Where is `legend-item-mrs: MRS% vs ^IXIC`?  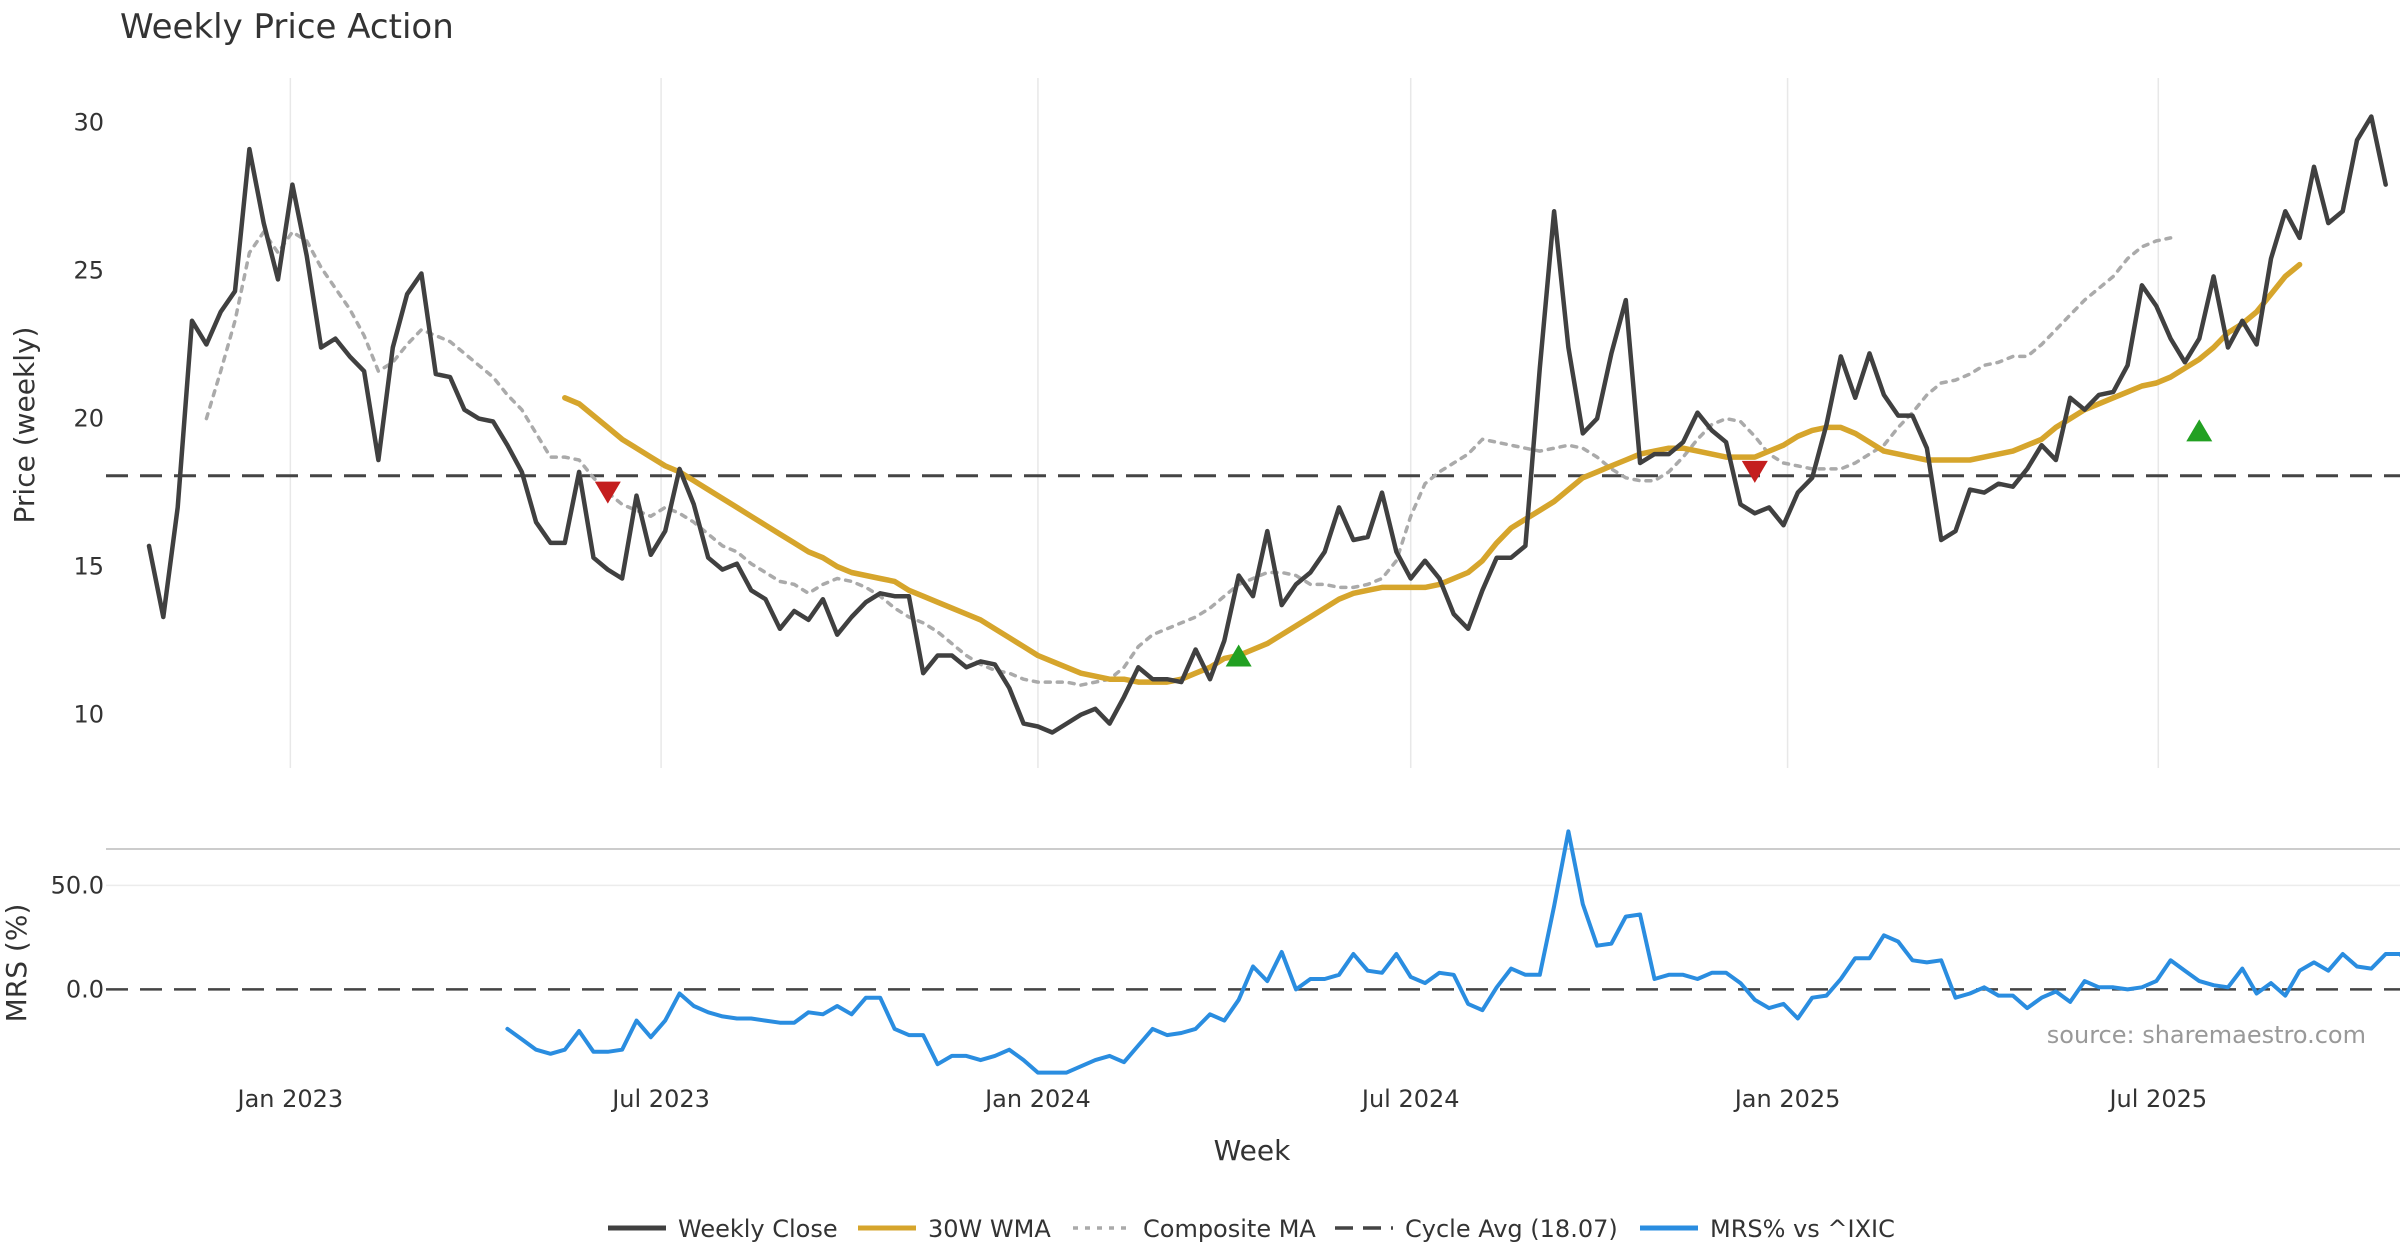 legend-item-mrs: MRS% vs ^IXIC is located at coordinates (1767, 1229).